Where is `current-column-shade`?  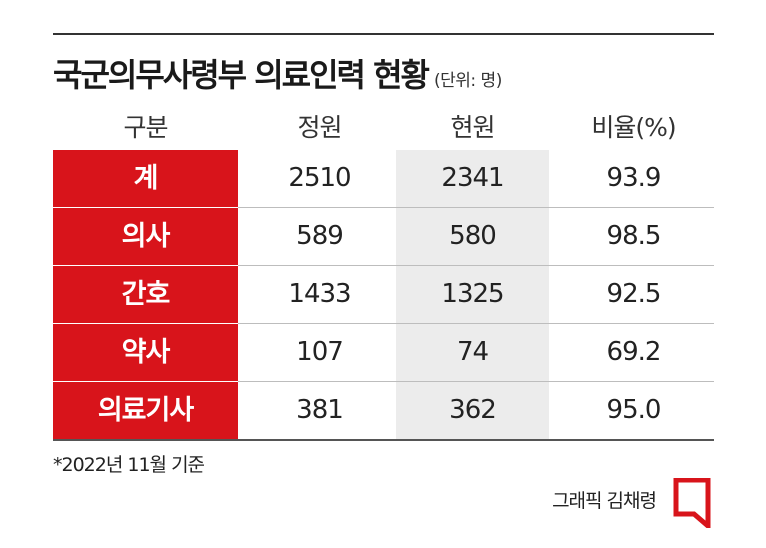
current-column-shade is located at coordinates (472, 295).